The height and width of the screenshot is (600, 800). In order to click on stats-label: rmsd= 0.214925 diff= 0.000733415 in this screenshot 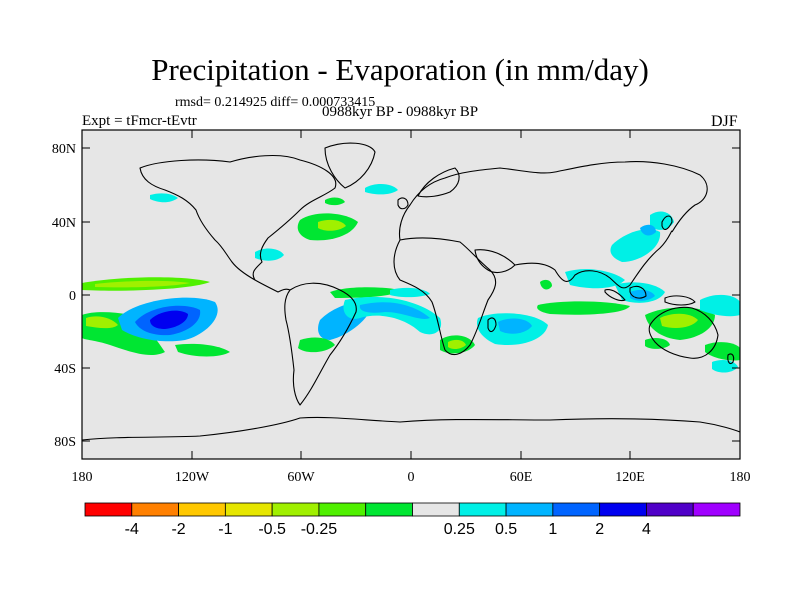, I will do `click(275, 102)`.